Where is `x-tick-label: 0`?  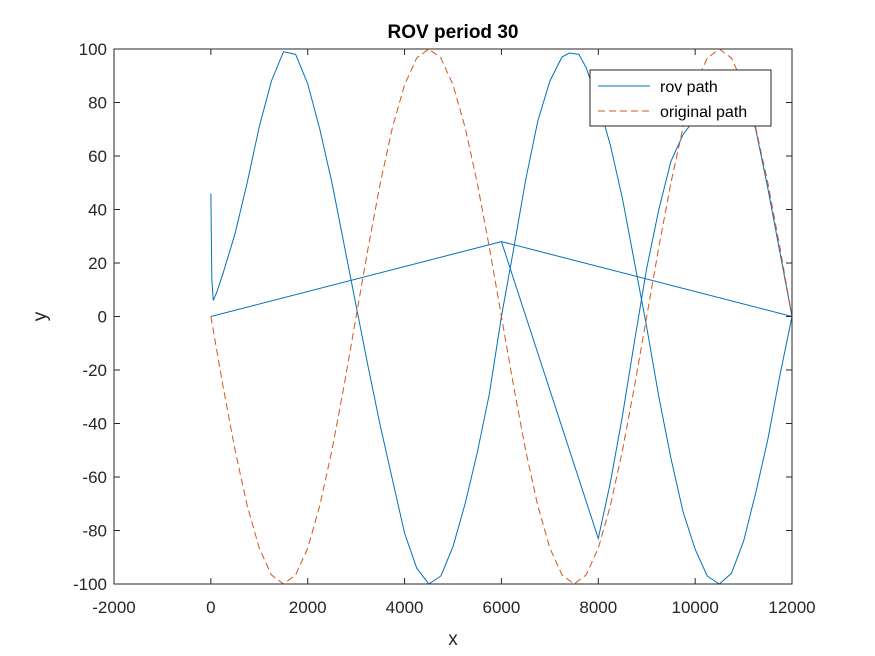
x-tick-label: 0 is located at coordinates (210, 607).